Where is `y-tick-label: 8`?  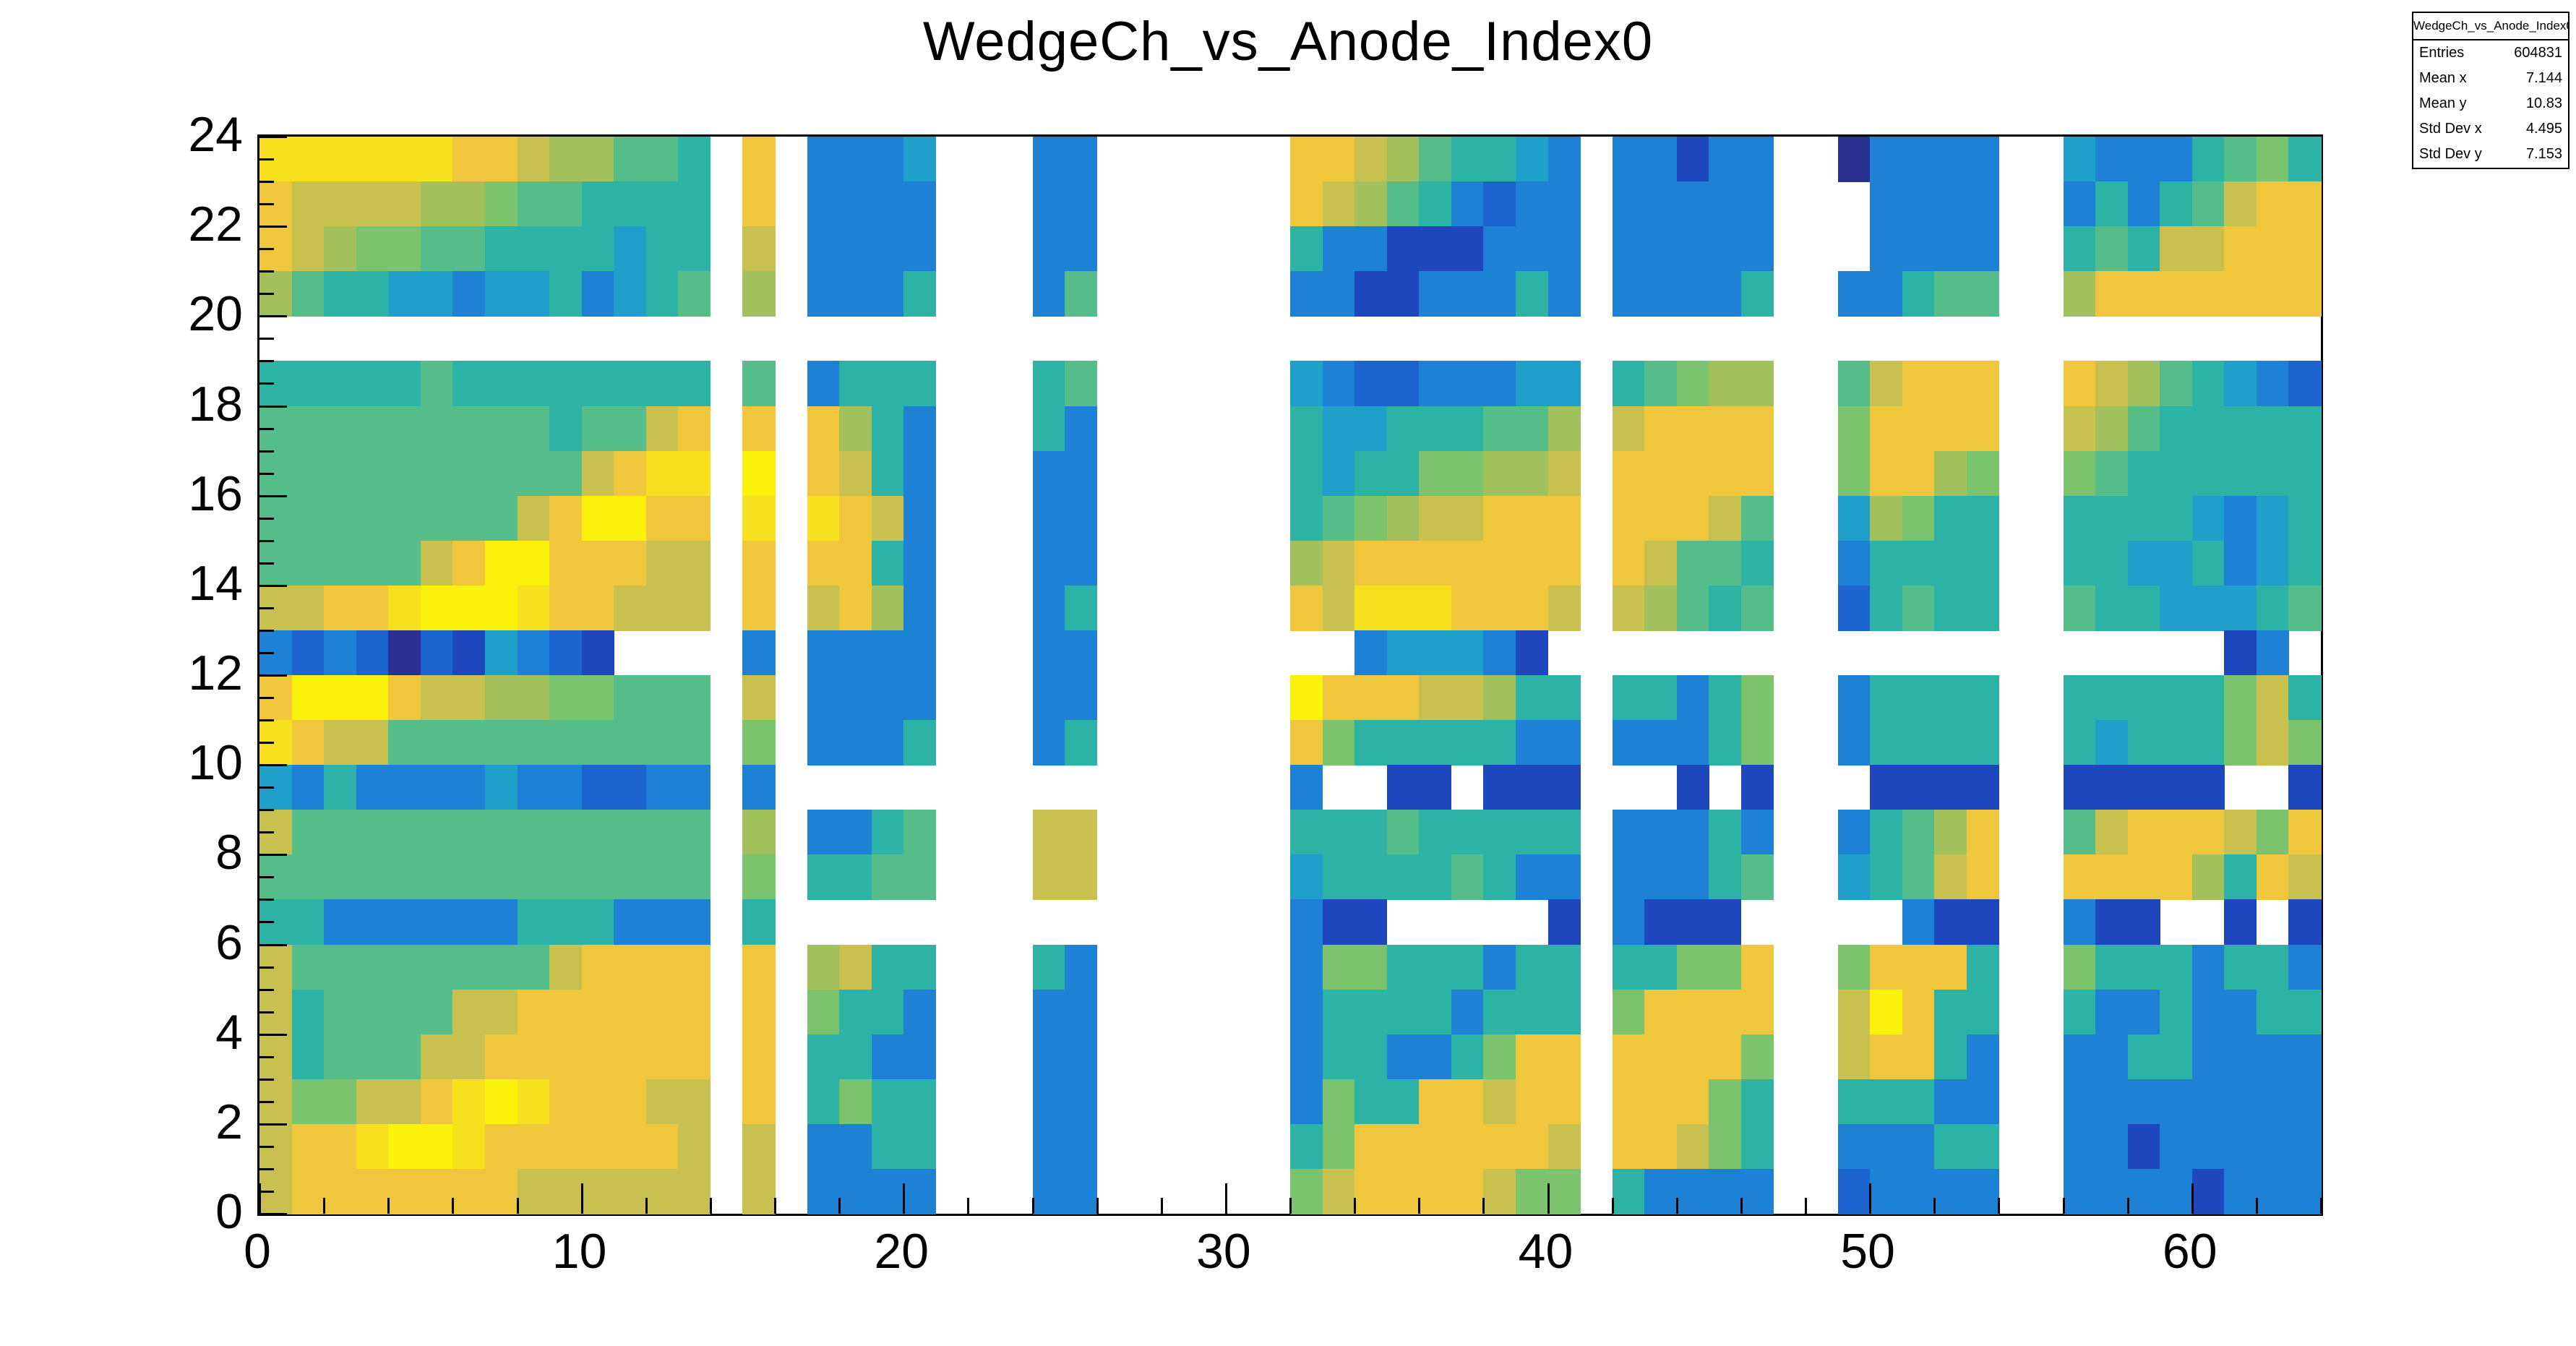
y-tick-label: 8 is located at coordinates (229, 852).